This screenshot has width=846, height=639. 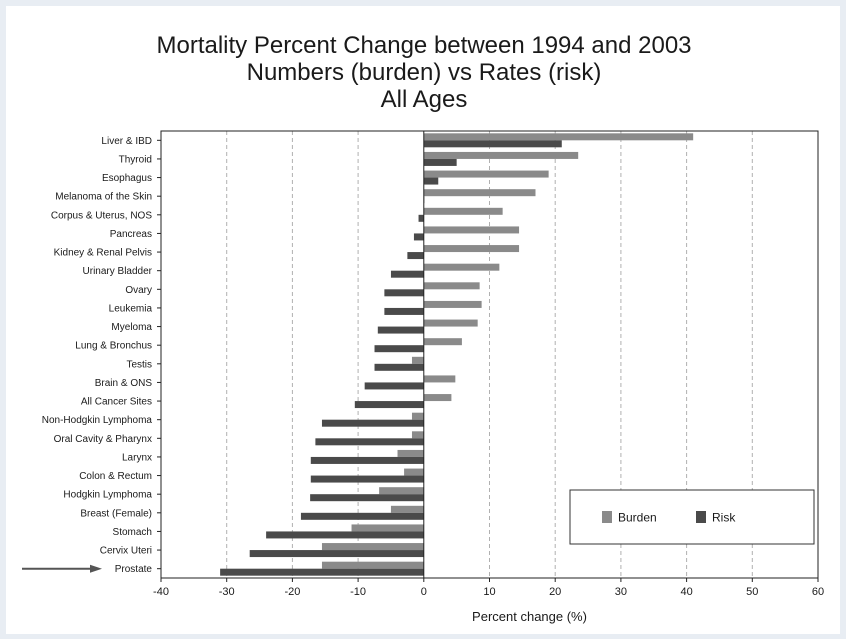 What do you see at coordinates (96, 568) in the screenshot?
I see `arrow-head` at bounding box center [96, 568].